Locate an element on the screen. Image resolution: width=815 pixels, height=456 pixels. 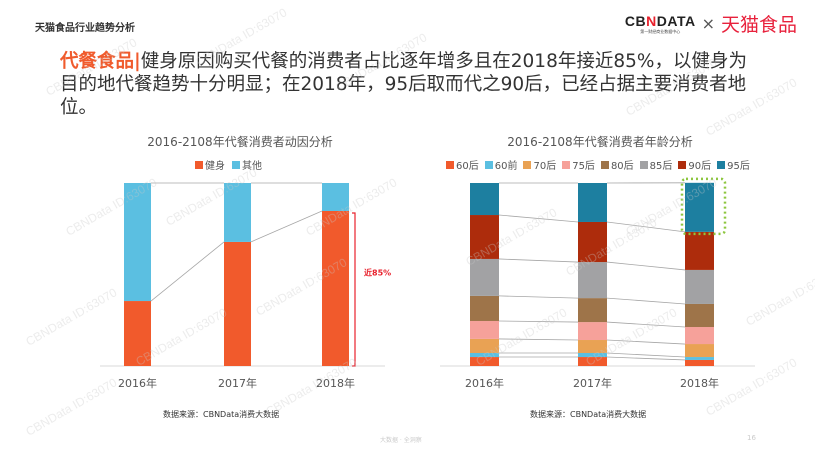
legend-item: 90后 is located at coordinates (694, 164).